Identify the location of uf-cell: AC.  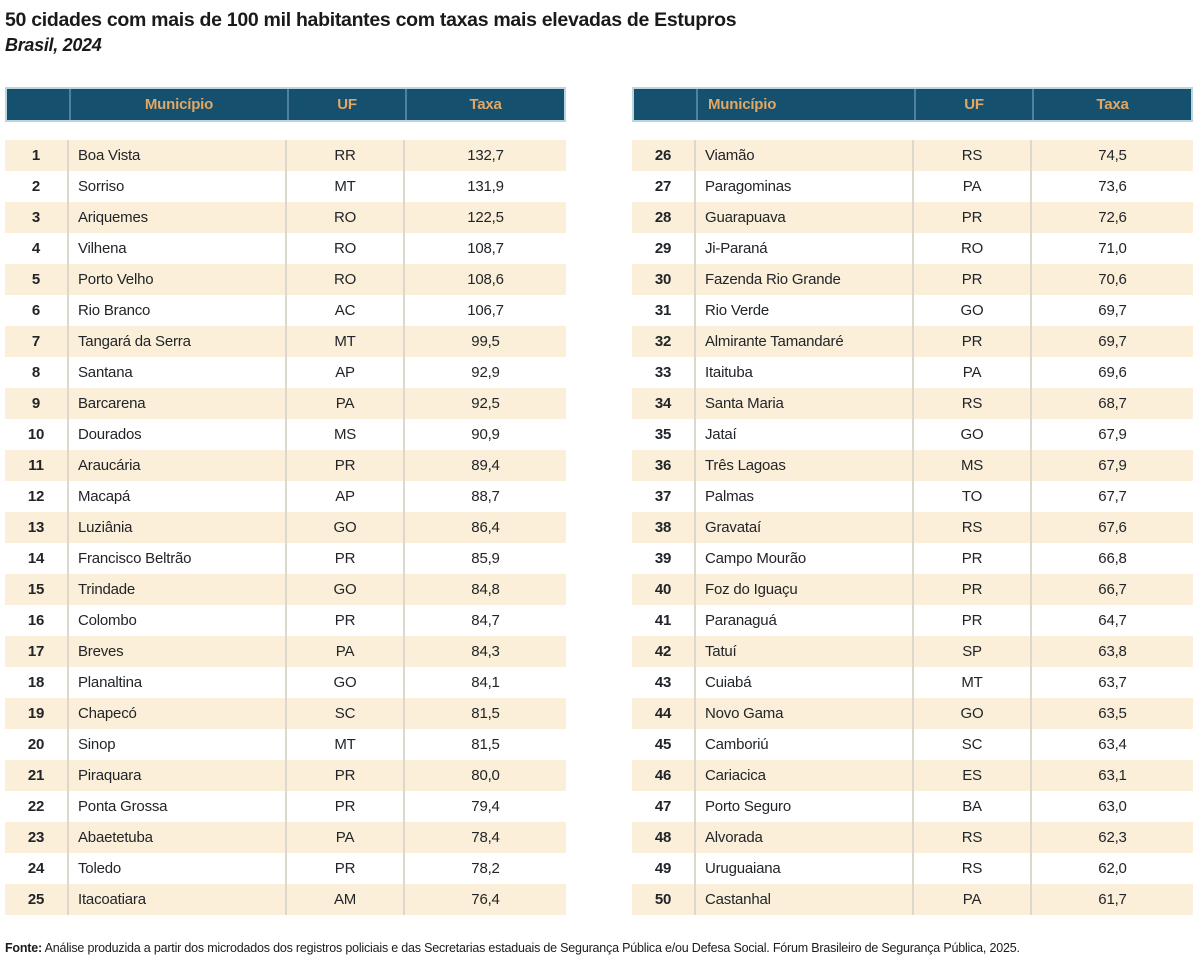
(344, 311).